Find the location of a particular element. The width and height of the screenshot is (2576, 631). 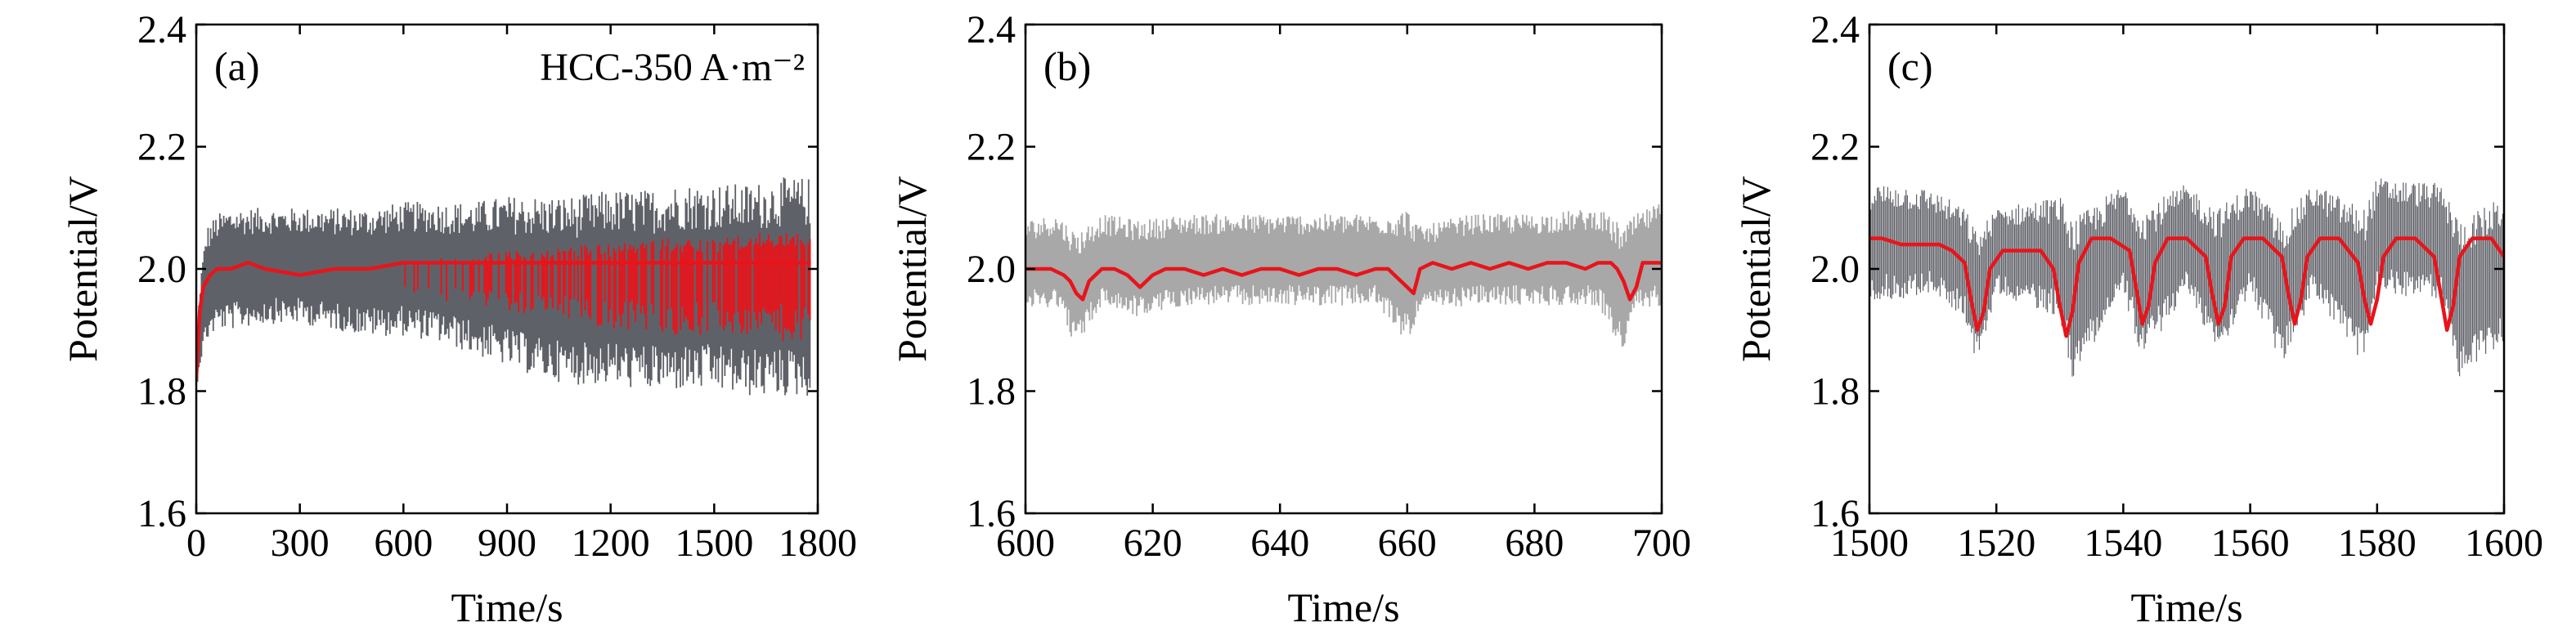

x-tick-label: 900 is located at coordinates (507, 543).